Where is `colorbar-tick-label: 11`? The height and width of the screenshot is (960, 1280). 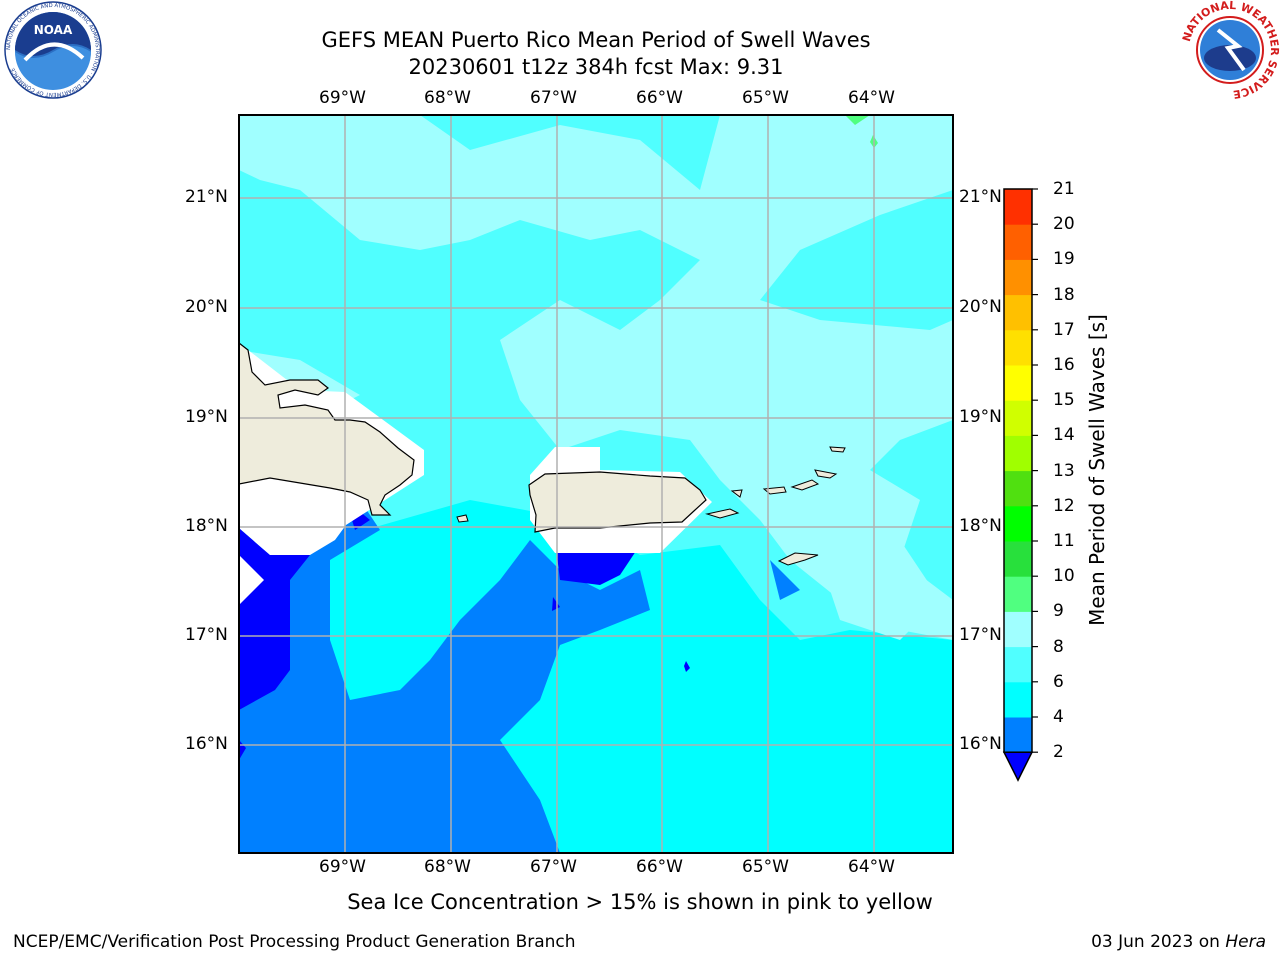
colorbar-tick-label: 11 is located at coordinates (1064, 541).